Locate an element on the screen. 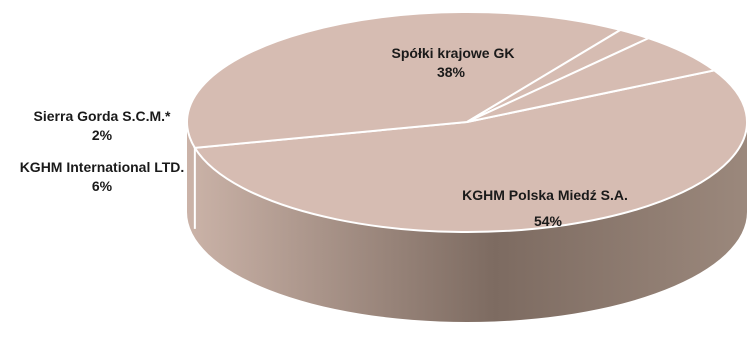 The width and height of the screenshot is (747, 345). slice-label-spolki-krajowe: Spółki krajowe GK is located at coordinates (453, 53).